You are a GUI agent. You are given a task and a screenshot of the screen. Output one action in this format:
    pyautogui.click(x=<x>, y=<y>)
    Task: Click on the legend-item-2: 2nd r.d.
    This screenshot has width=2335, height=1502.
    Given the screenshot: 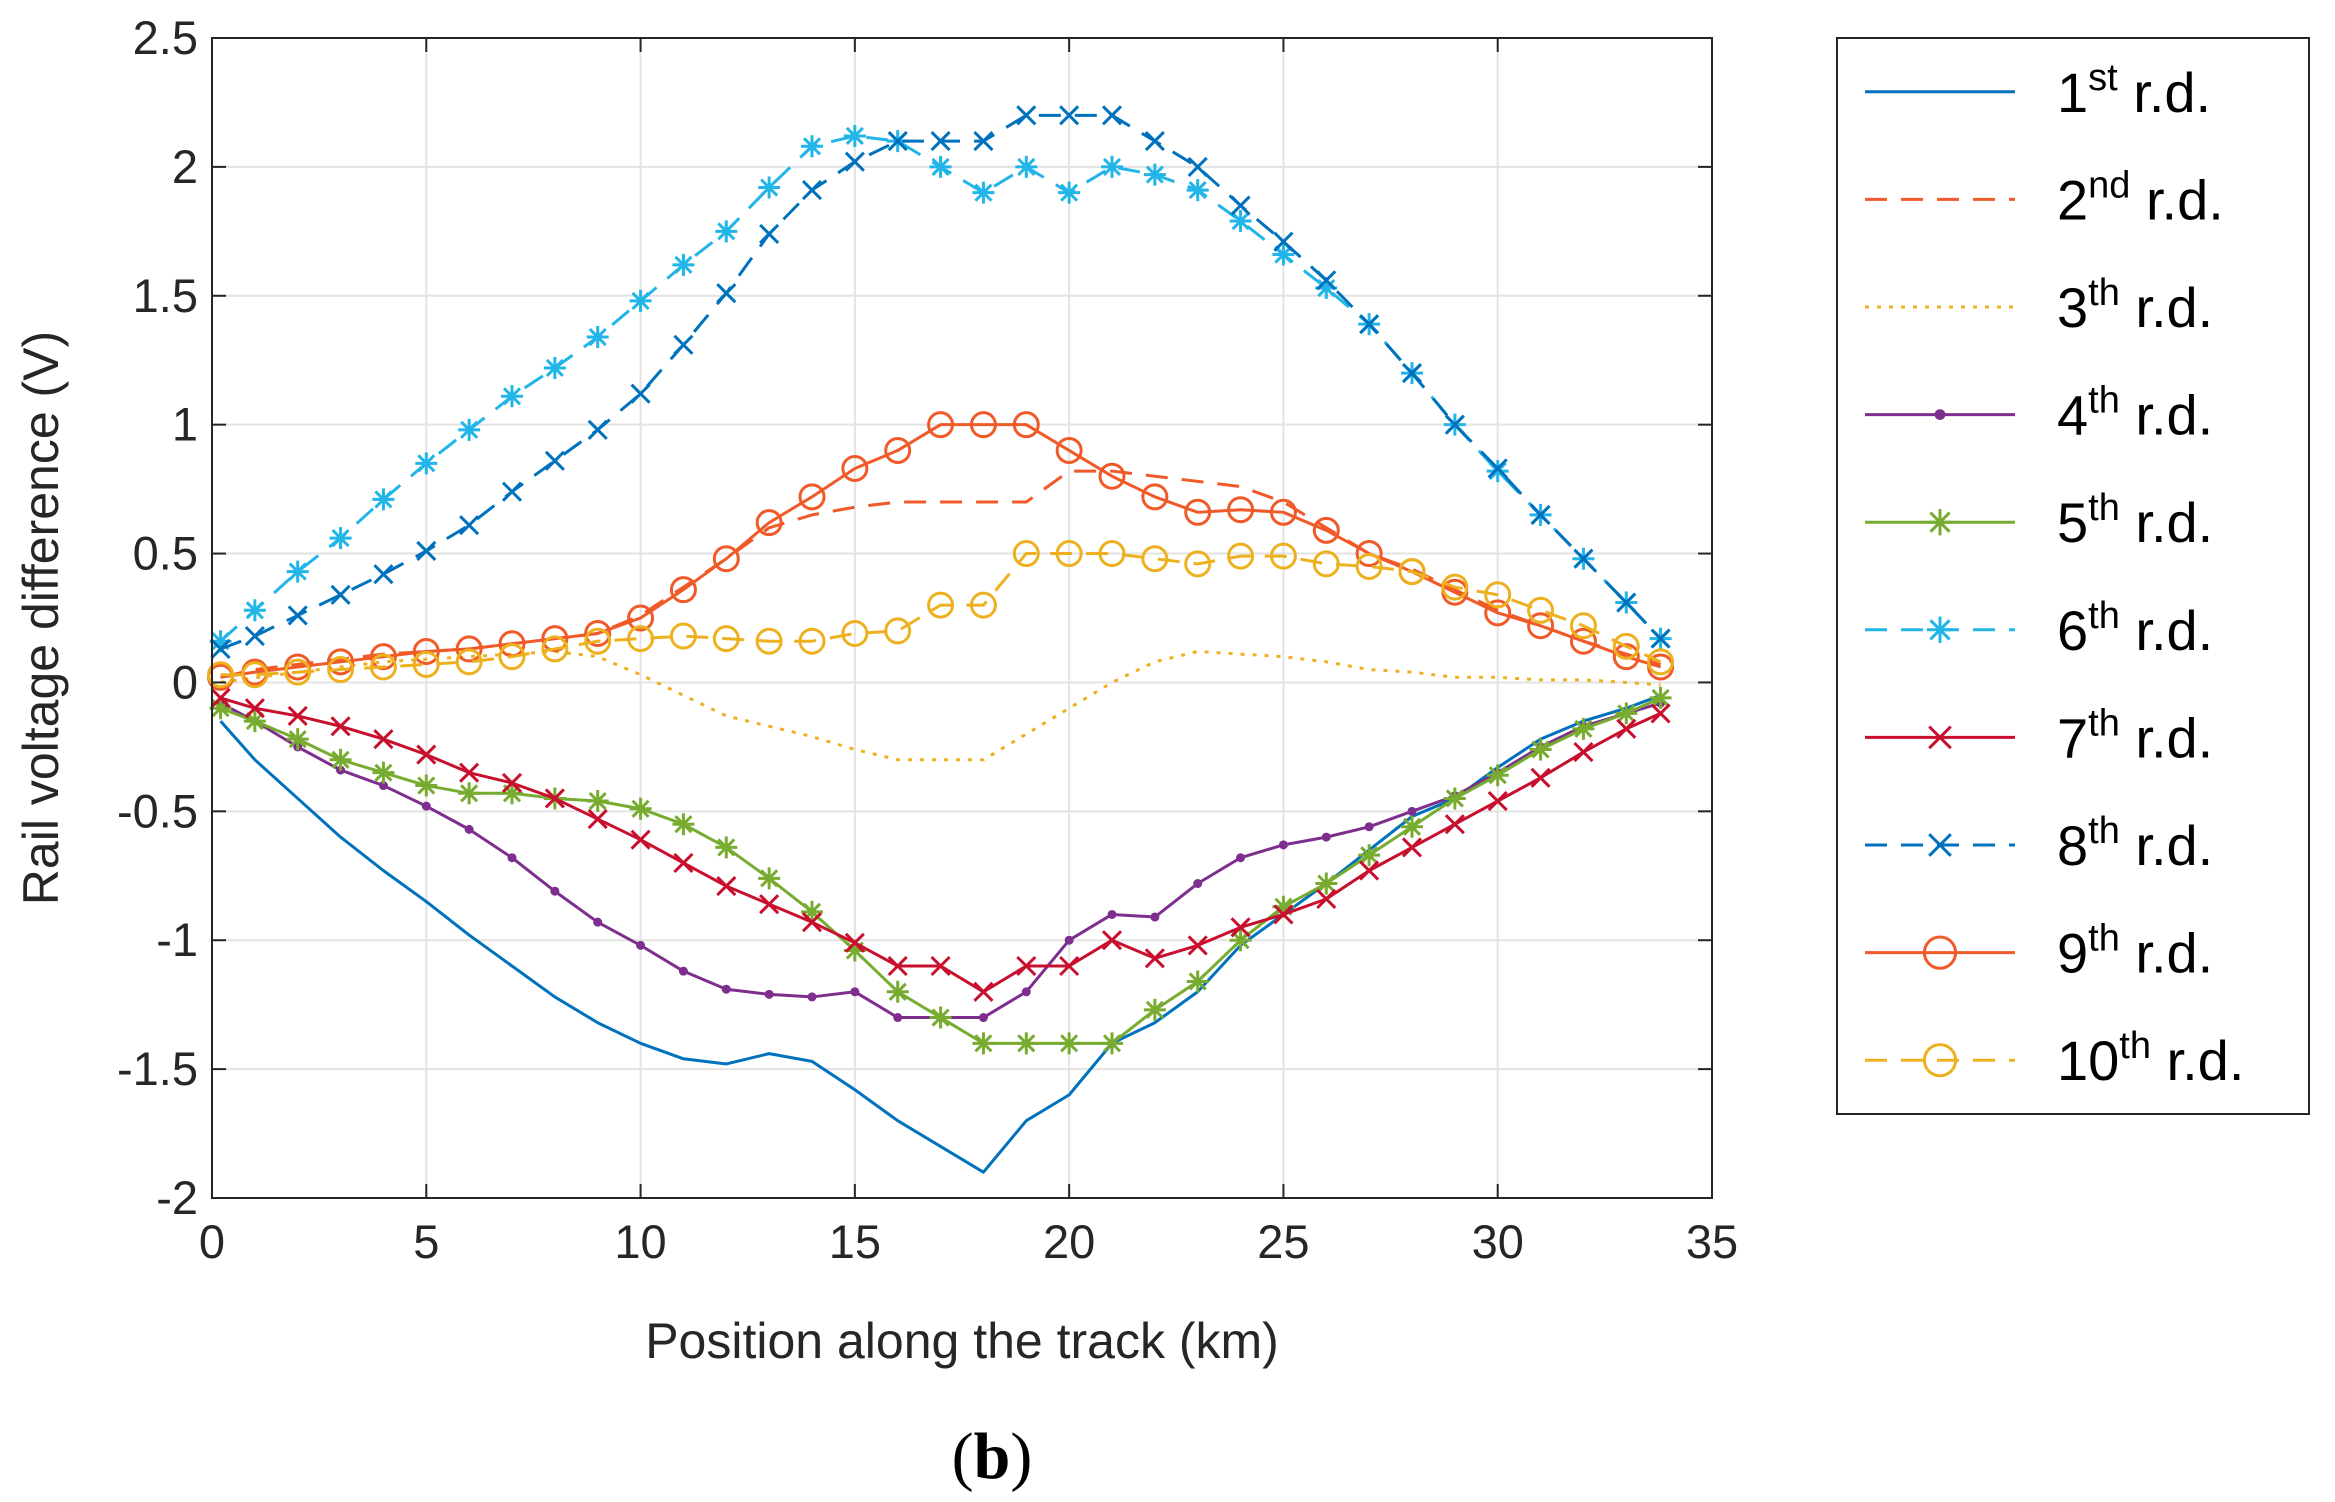 What is the action you would take?
    pyautogui.click(x=2044, y=197)
    